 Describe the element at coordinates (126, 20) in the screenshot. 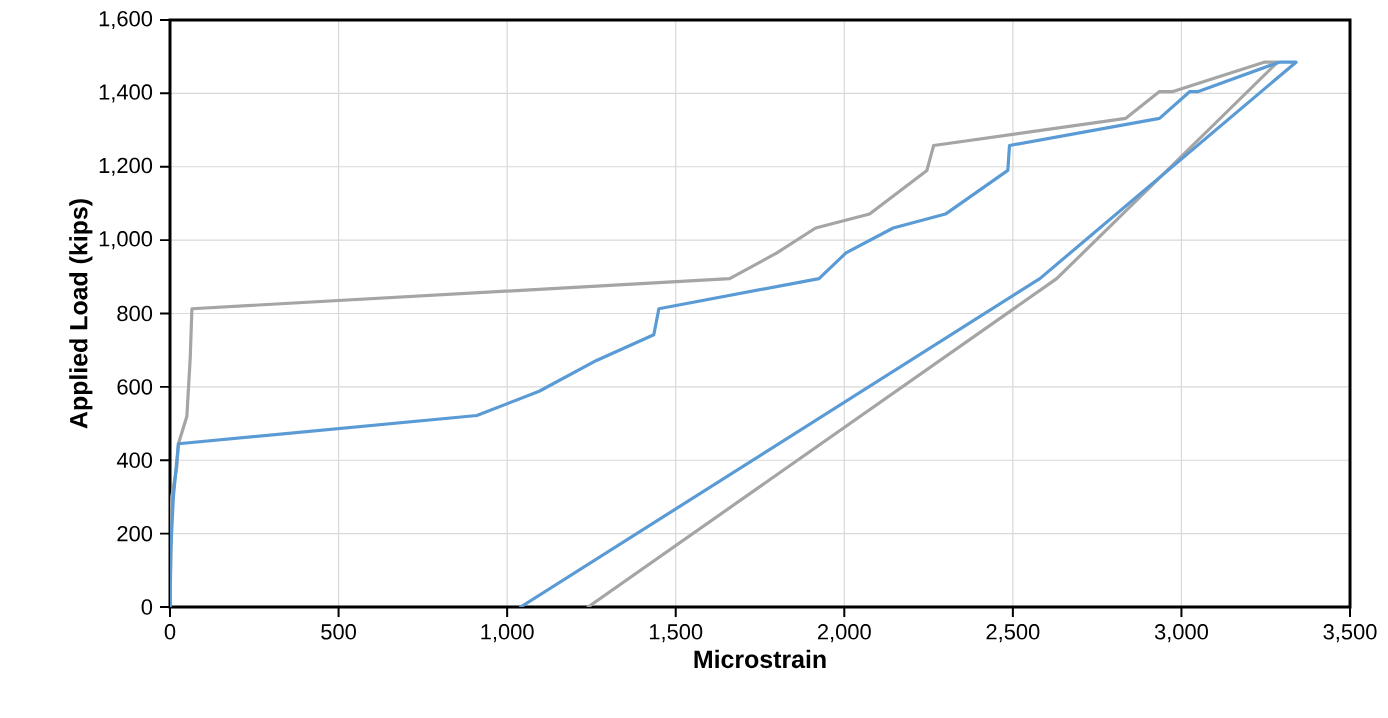

I see `y-tick-label: 1,600` at that location.